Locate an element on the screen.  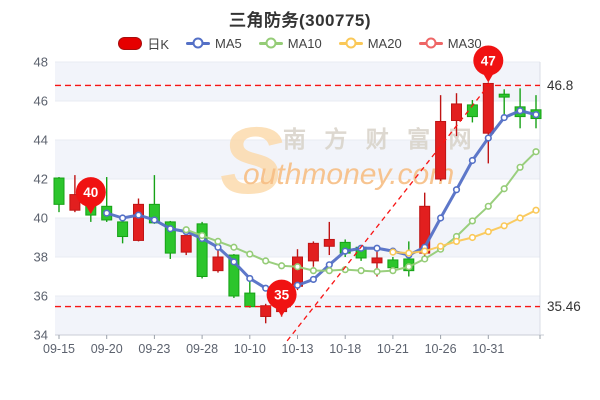
y-tick-label: 38 is located at coordinates (41, 257).